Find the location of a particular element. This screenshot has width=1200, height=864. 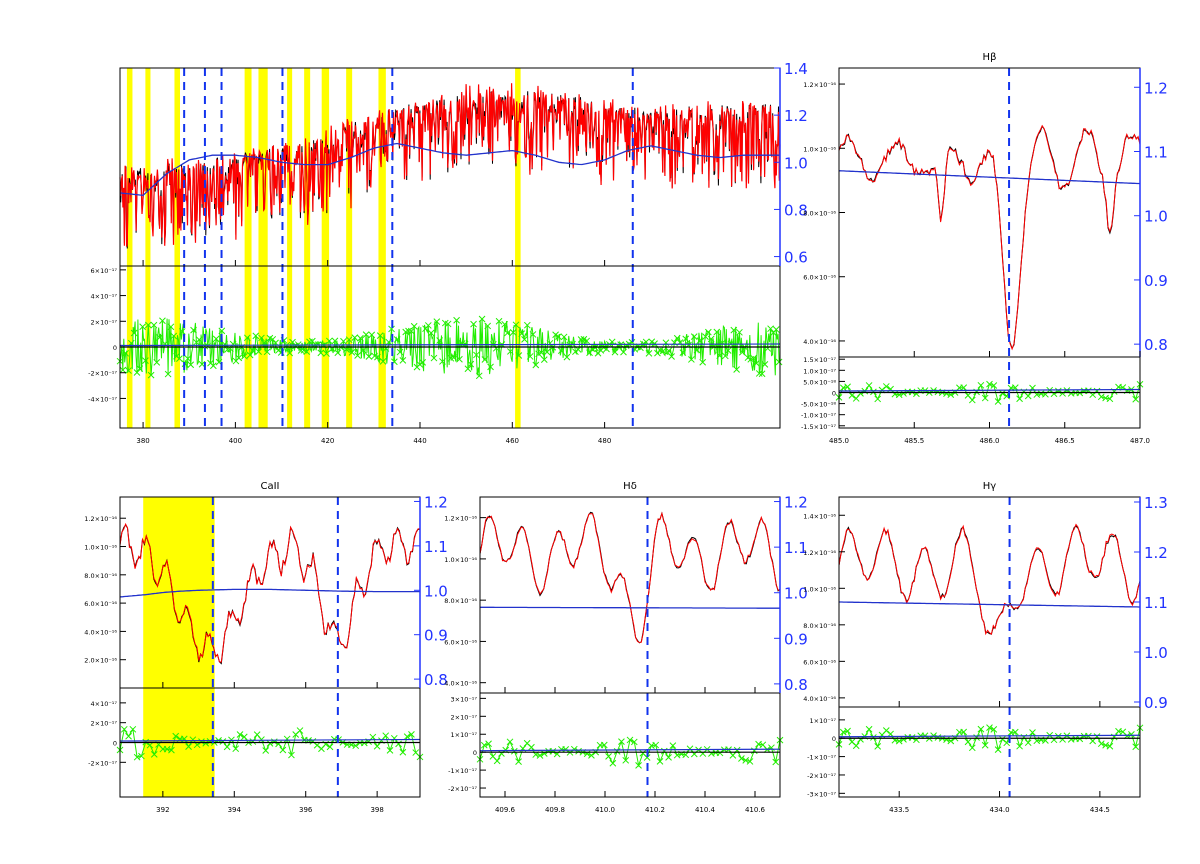

flux-tick-label: 4.0×10⁻¹⁶ is located at coordinates (100, 632).